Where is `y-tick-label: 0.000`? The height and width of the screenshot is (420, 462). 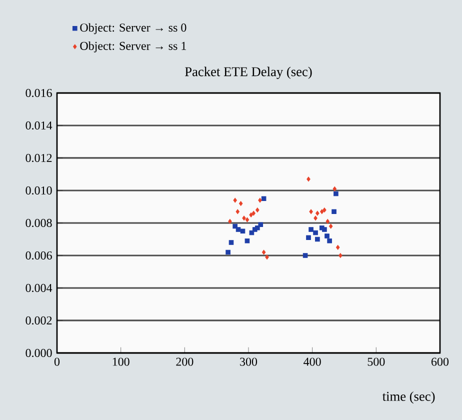
y-tick-label: 0.000 is located at coordinates (39, 353).